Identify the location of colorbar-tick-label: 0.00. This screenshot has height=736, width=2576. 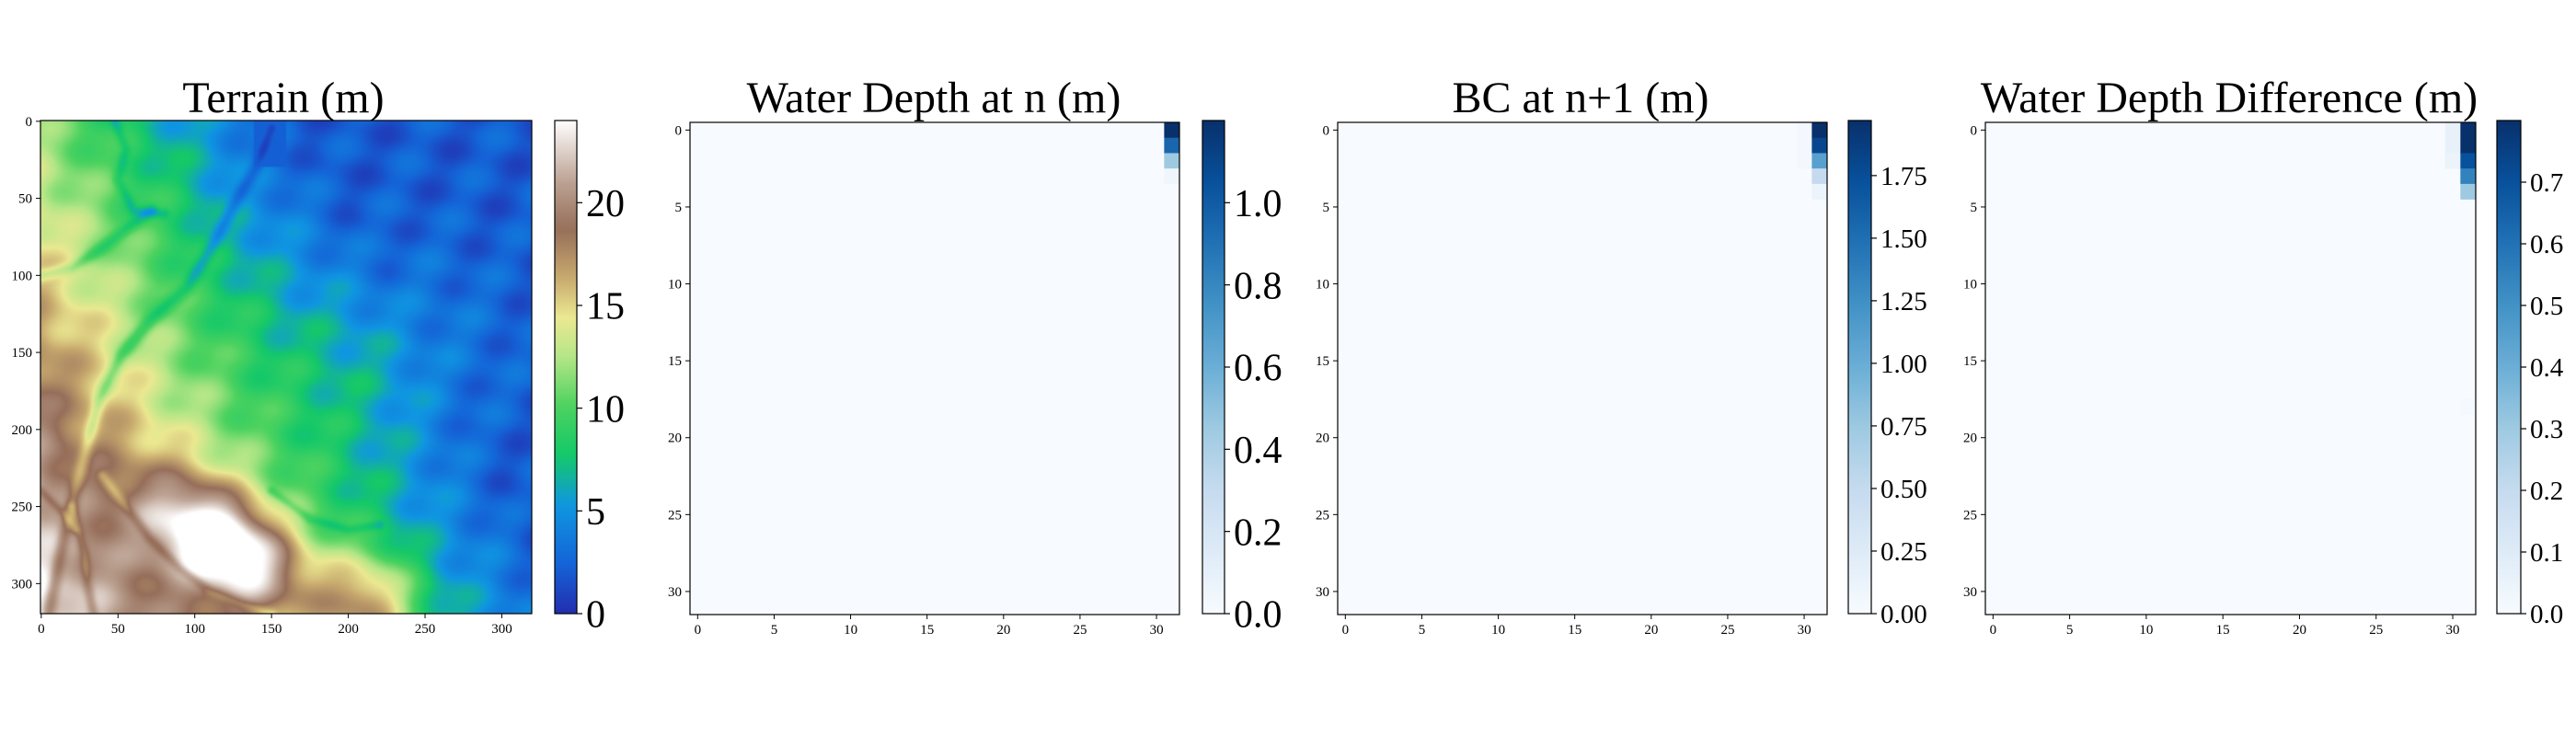
(1903, 614).